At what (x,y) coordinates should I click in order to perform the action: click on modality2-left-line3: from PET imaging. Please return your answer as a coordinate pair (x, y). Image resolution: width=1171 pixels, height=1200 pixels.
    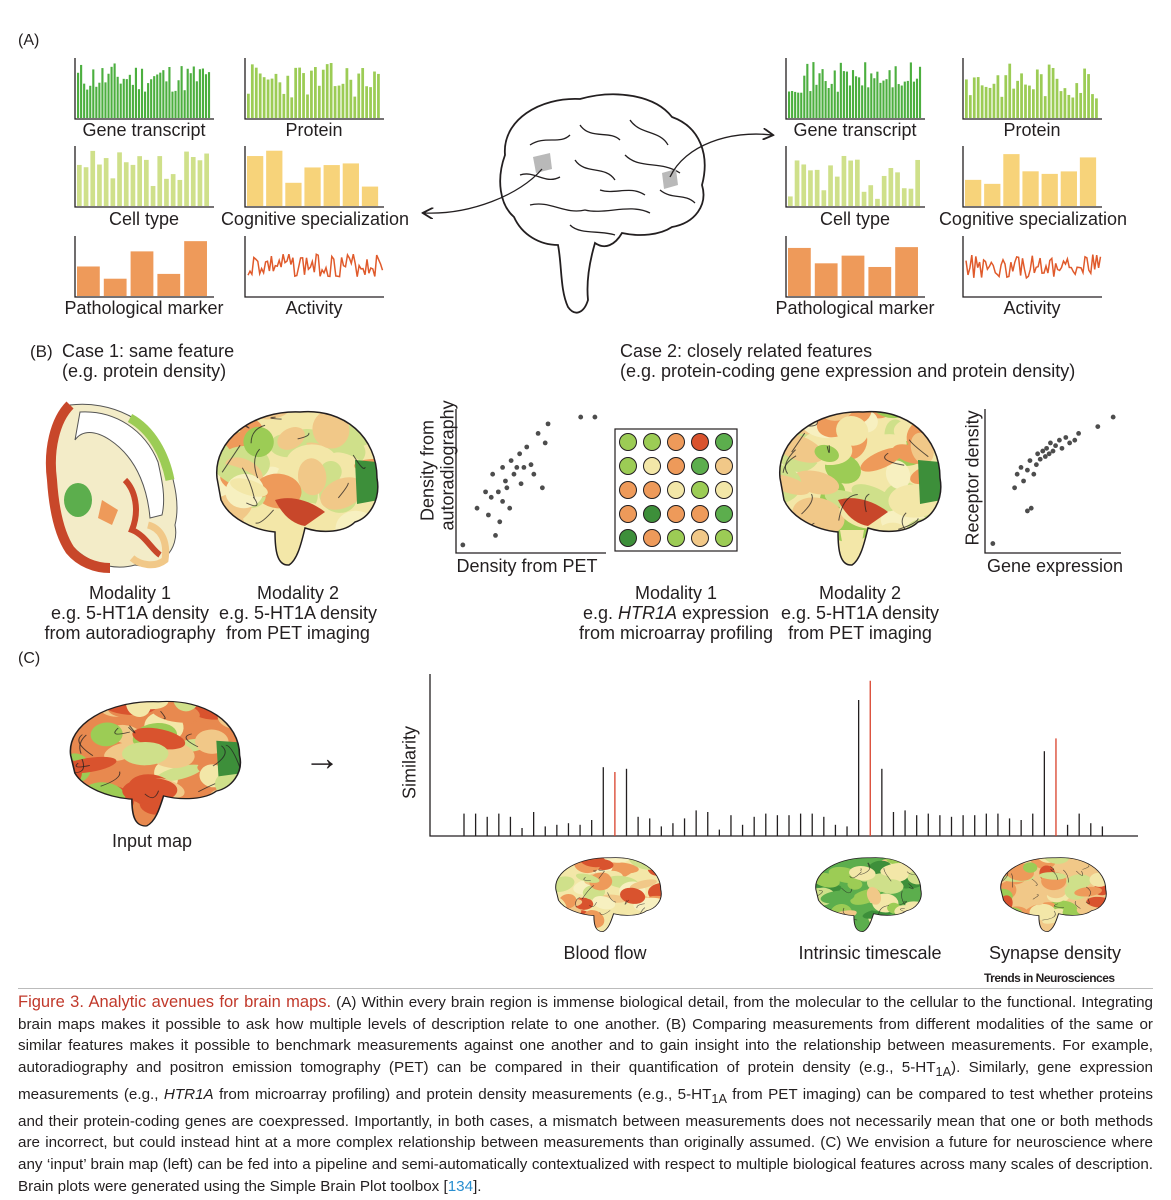
    Looking at the image, I should click on (298, 633).